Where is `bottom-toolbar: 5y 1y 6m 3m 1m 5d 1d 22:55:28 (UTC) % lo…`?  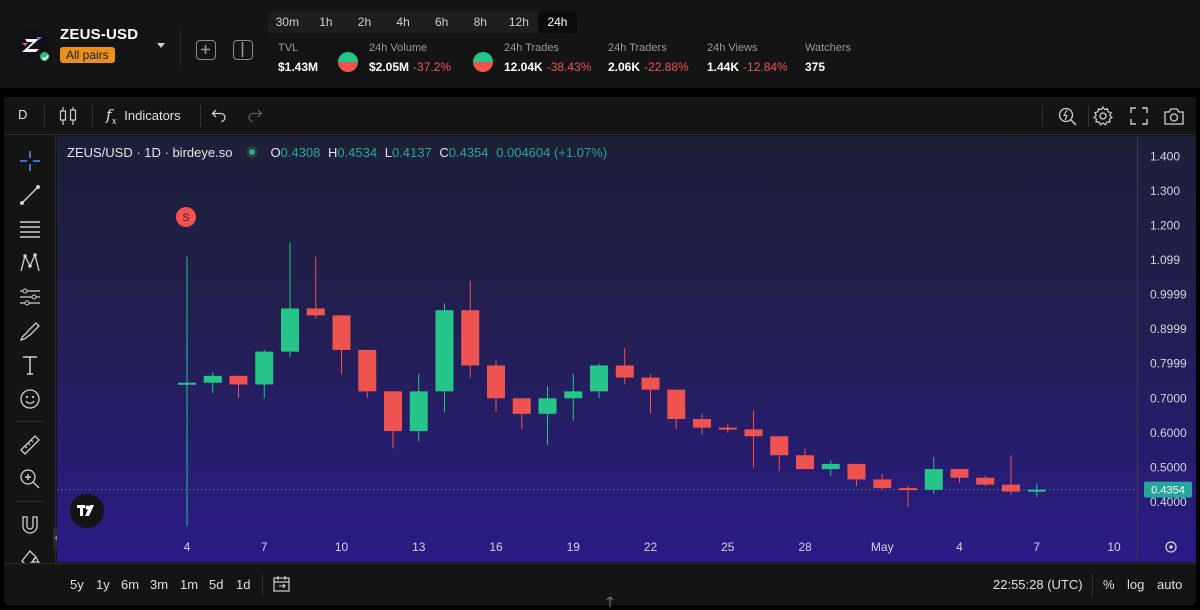
bottom-toolbar: 5y 1y 6m 3m 1m 5d 1d 22:55:28 (UTC) % lo… is located at coordinates (600, 584).